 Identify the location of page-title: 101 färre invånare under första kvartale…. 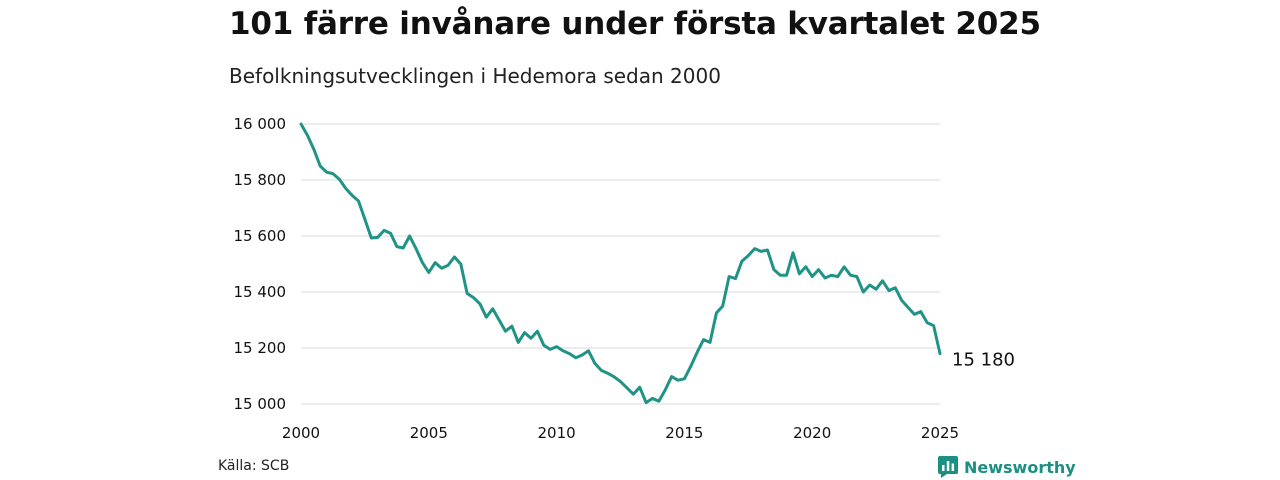
(635, 24).